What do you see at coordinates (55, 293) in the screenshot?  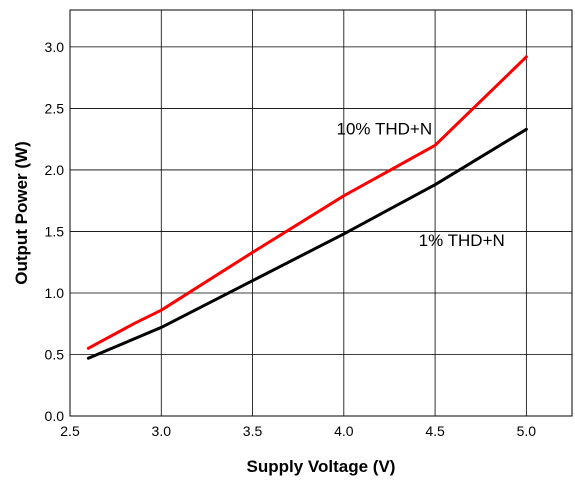 I see `y-tick-label: 1.0` at bounding box center [55, 293].